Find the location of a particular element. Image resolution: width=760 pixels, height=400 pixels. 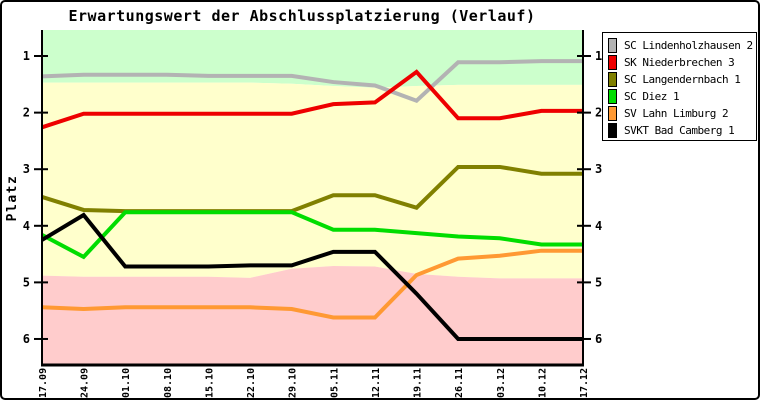

legend-label: SV Lahn Limburg 2 is located at coordinates (676, 113).